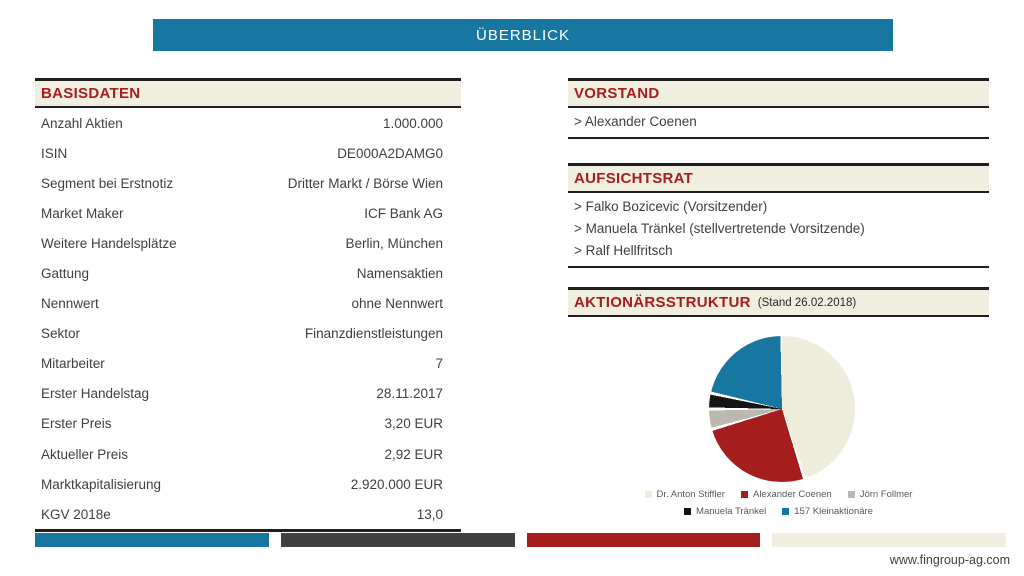 This screenshot has height=576, width=1024. What do you see at coordinates (82, 123) in the screenshot?
I see `row-label: Anzahl Aktien` at bounding box center [82, 123].